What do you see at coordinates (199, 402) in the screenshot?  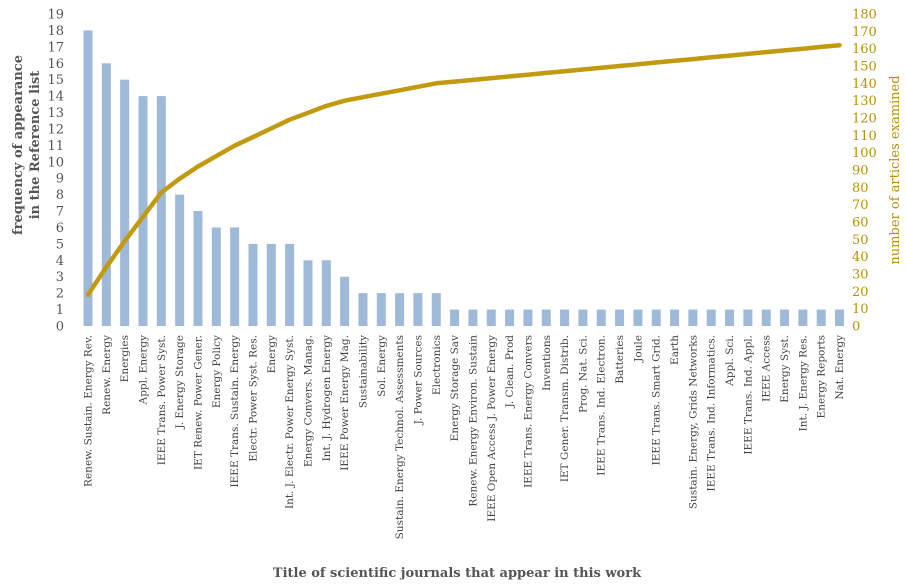 I see `category-label: IET Renew. Power Gener.` at bounding box center [199, 402].